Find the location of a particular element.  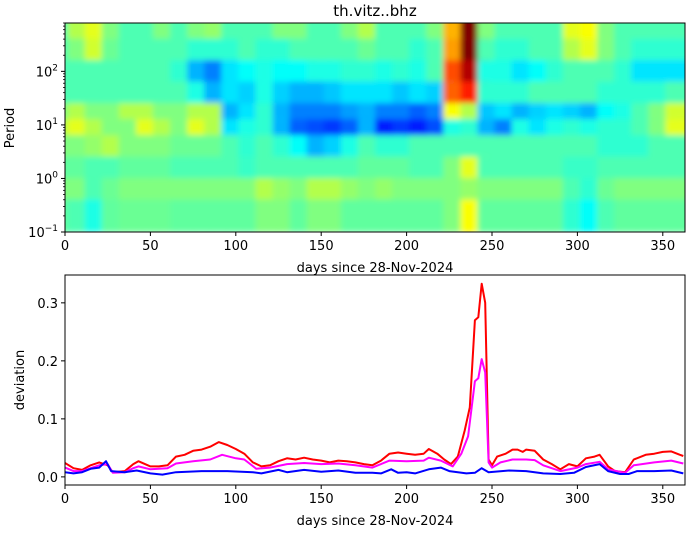

top-chart-title: th.vitz..bhz is located at coordinates (375, 11).